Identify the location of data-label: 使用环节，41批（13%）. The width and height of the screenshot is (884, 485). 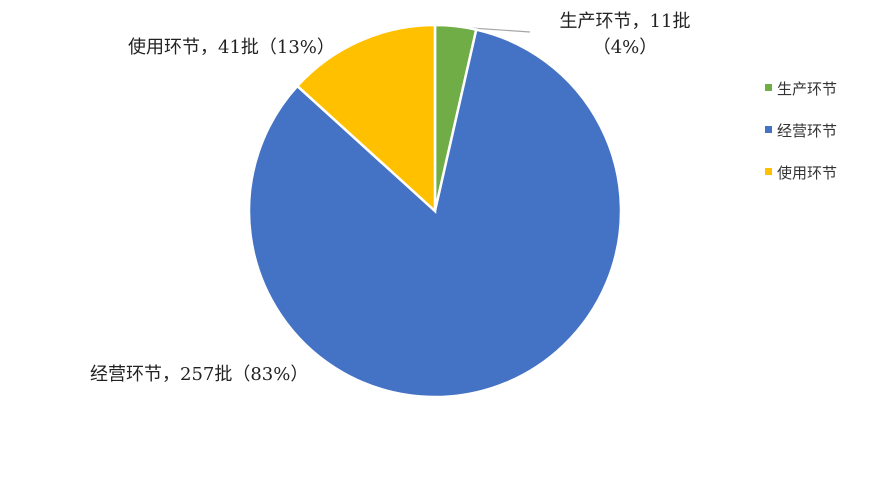
(231, 47).